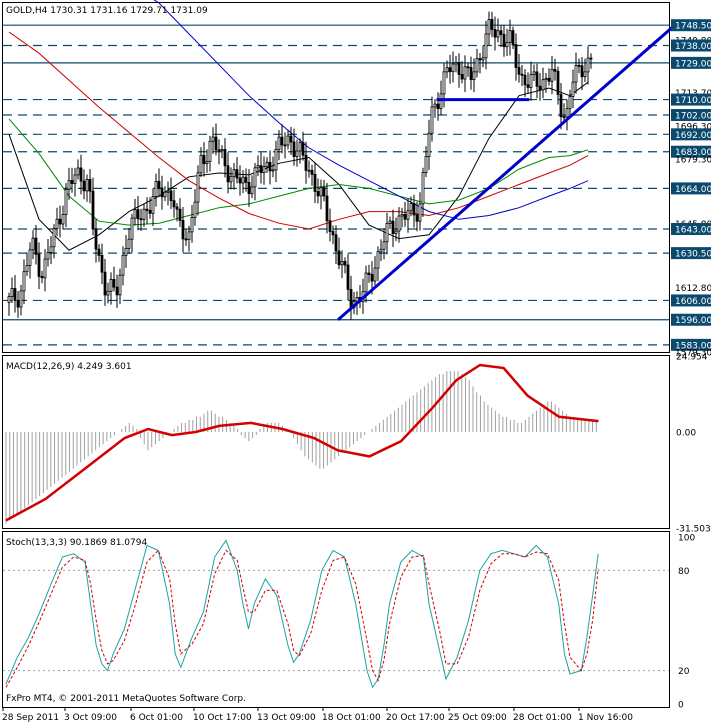 The image size is (711, 723). I want to click on time-label: 1 Nov 16:00, so click(605, 718).